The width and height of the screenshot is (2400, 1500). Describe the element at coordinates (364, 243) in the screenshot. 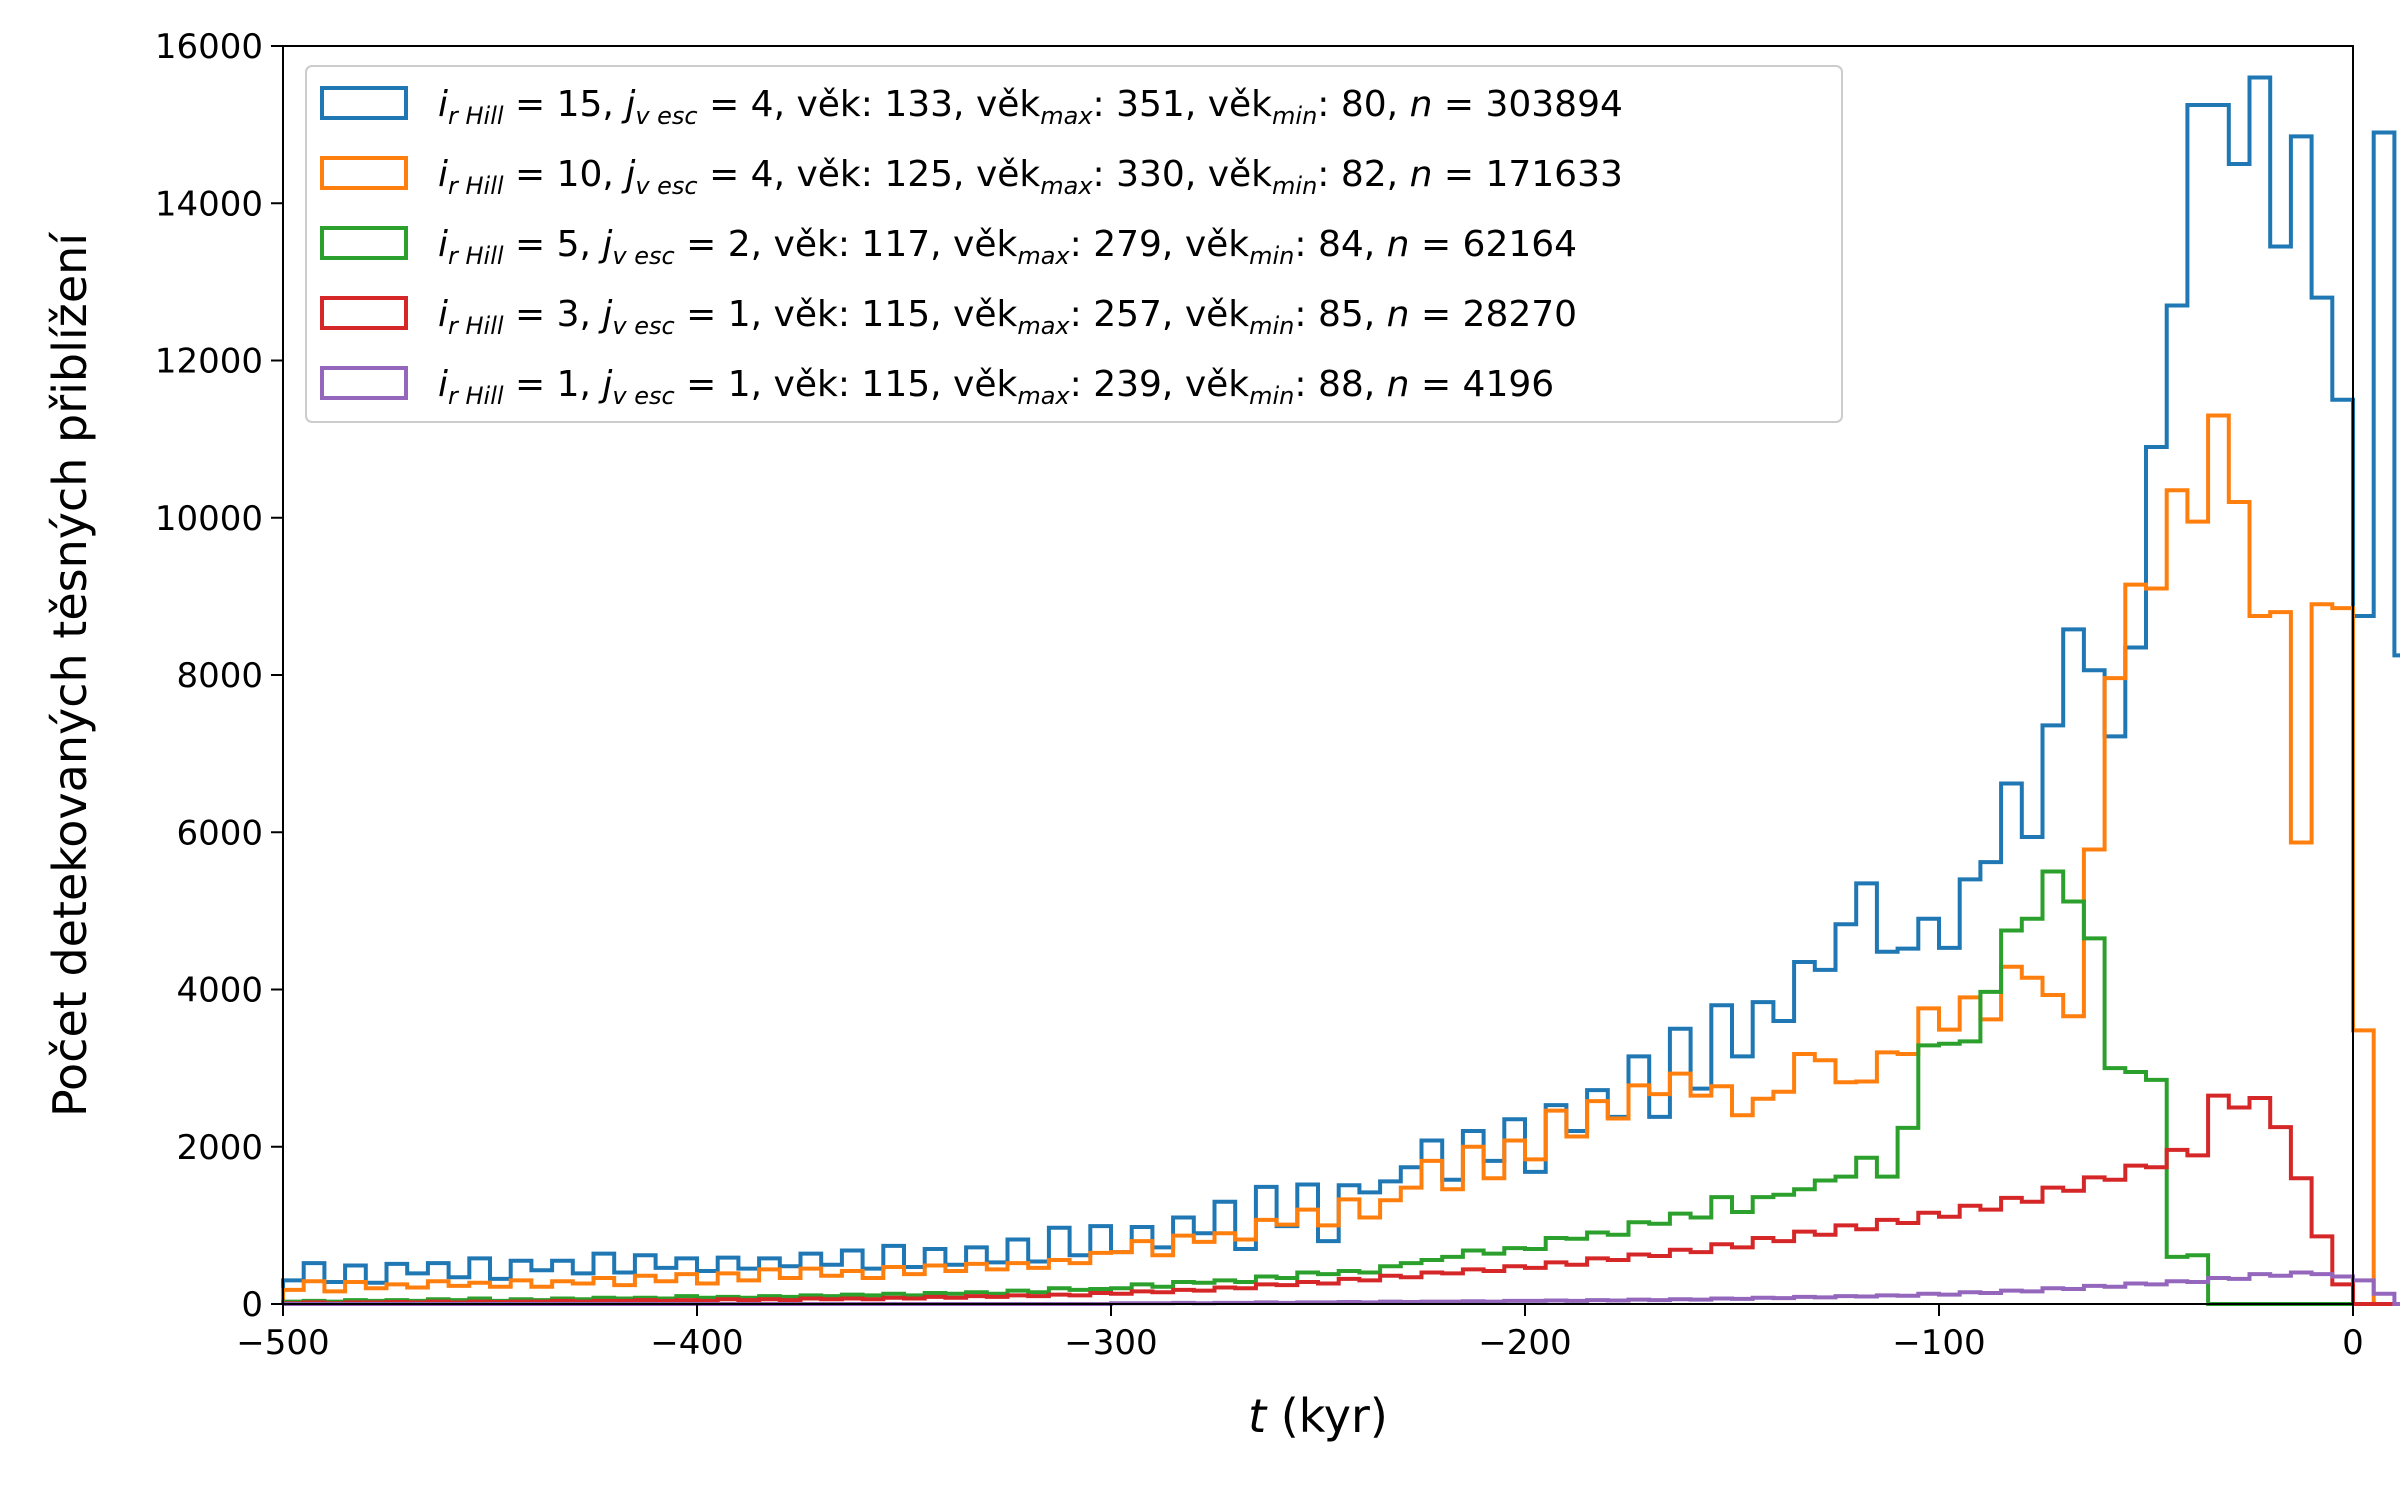

I see `legend-swatch-green` at that location.